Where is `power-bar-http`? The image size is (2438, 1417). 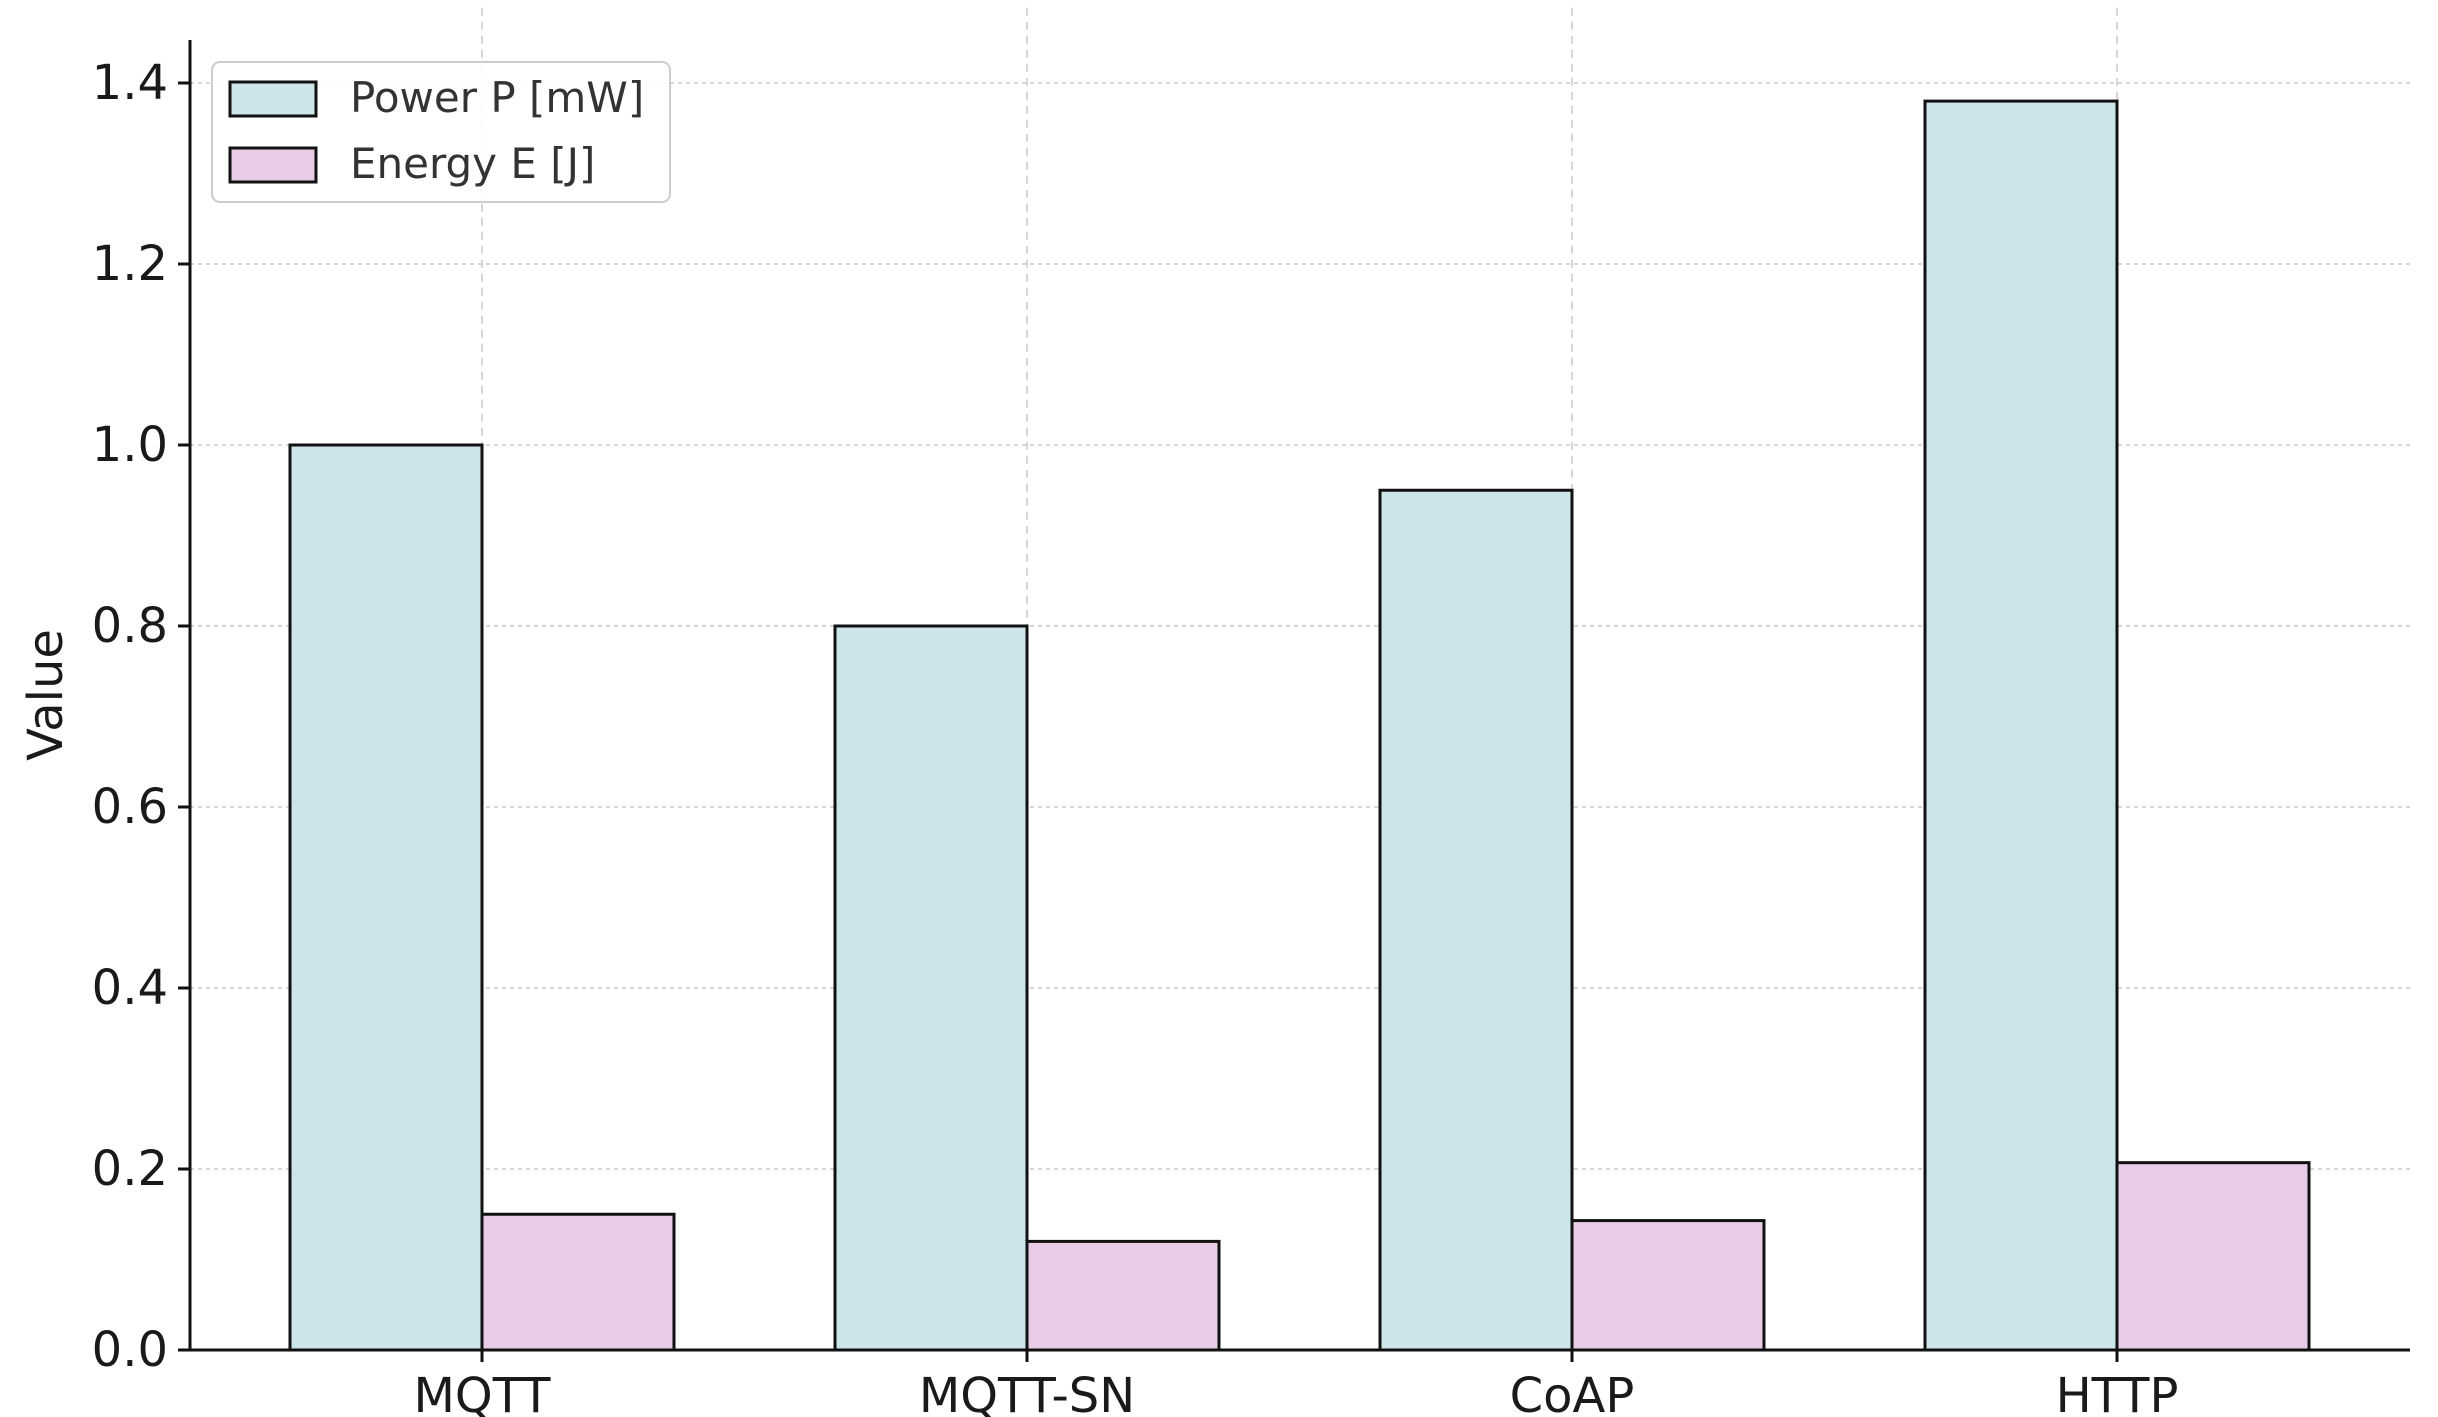
power-bar-http is located at coordinates (2021, 725).